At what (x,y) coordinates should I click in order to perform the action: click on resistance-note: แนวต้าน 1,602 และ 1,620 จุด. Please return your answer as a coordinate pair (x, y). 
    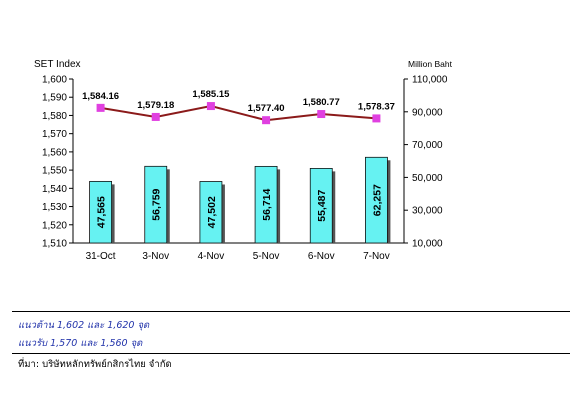
    Looking at the image, I should click on (84, 325).